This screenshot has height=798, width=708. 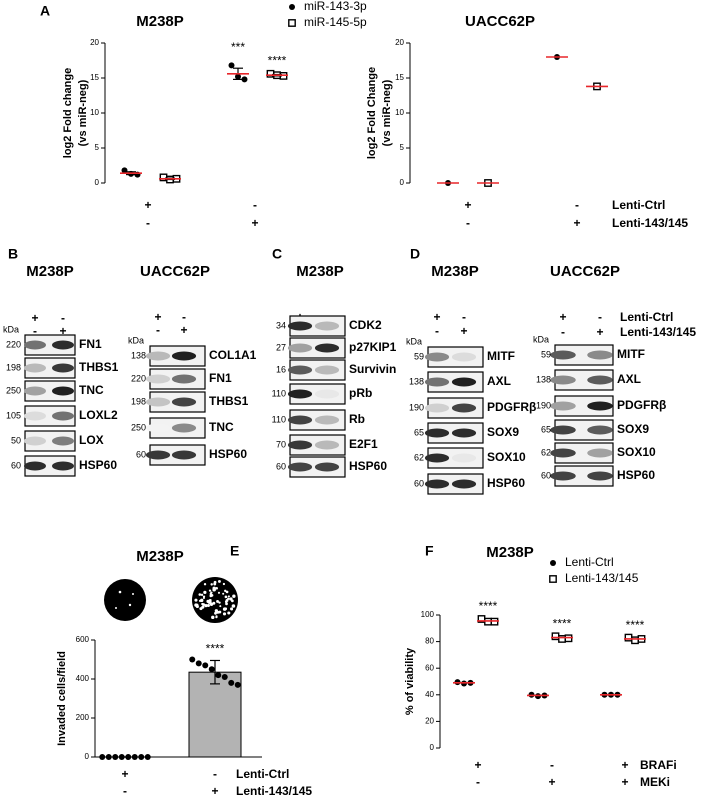 I want to click on invasion-image, so click(x=215, y=600).